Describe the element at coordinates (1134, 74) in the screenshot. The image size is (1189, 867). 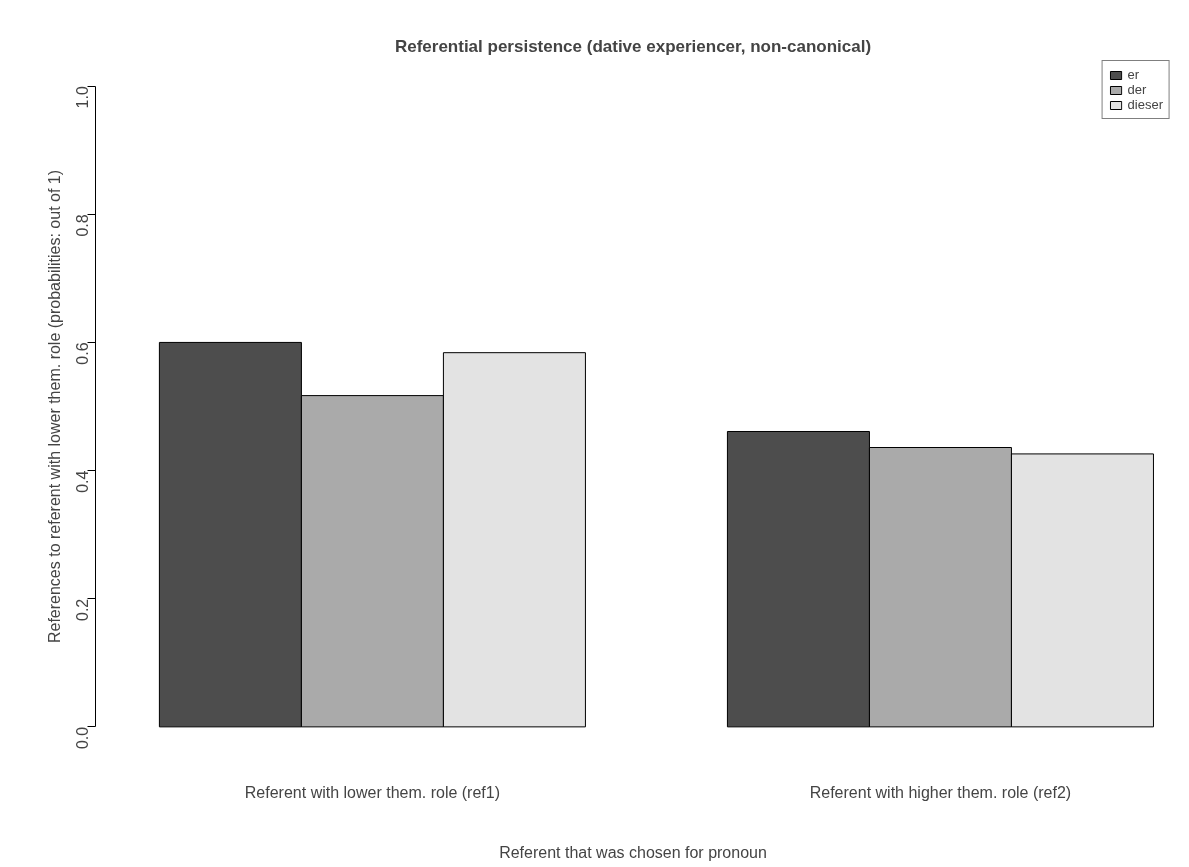
I see `legend-label: er` at that location.